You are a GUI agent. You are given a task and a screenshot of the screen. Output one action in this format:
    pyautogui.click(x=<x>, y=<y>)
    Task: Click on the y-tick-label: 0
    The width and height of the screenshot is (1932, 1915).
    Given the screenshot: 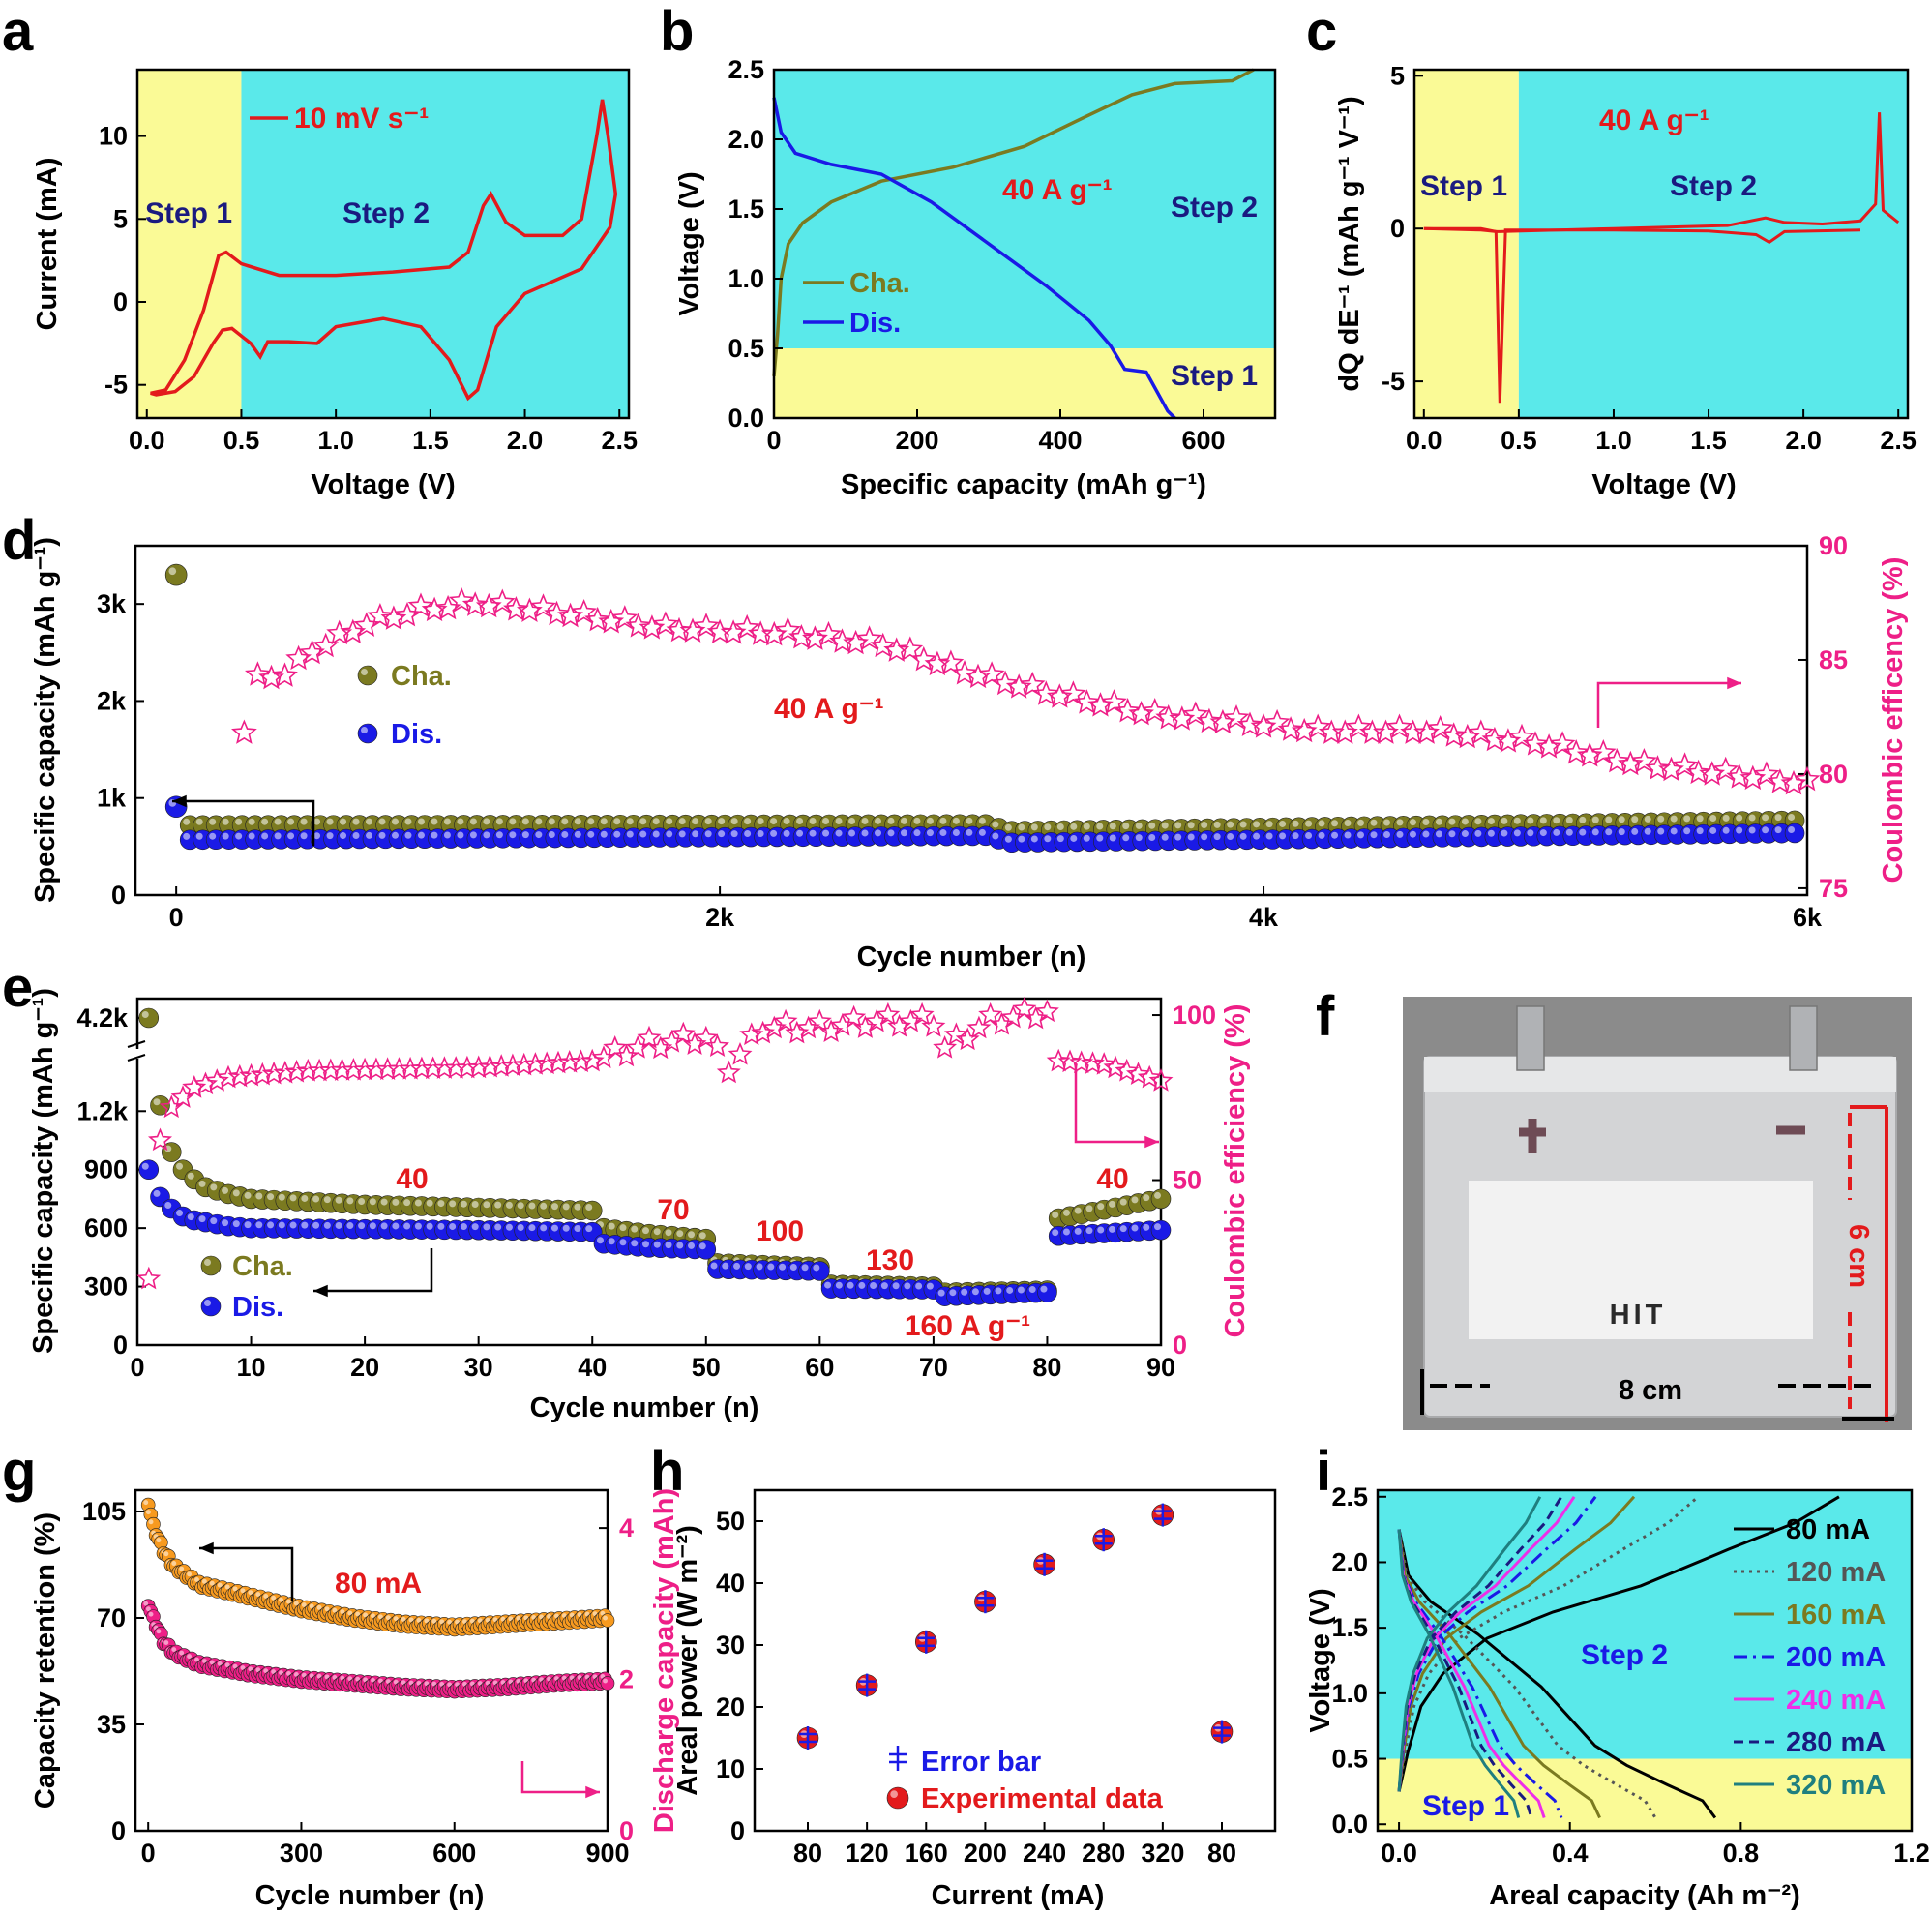 What is the action you would take?
    pyautogui.click(x=118, y=895)
    